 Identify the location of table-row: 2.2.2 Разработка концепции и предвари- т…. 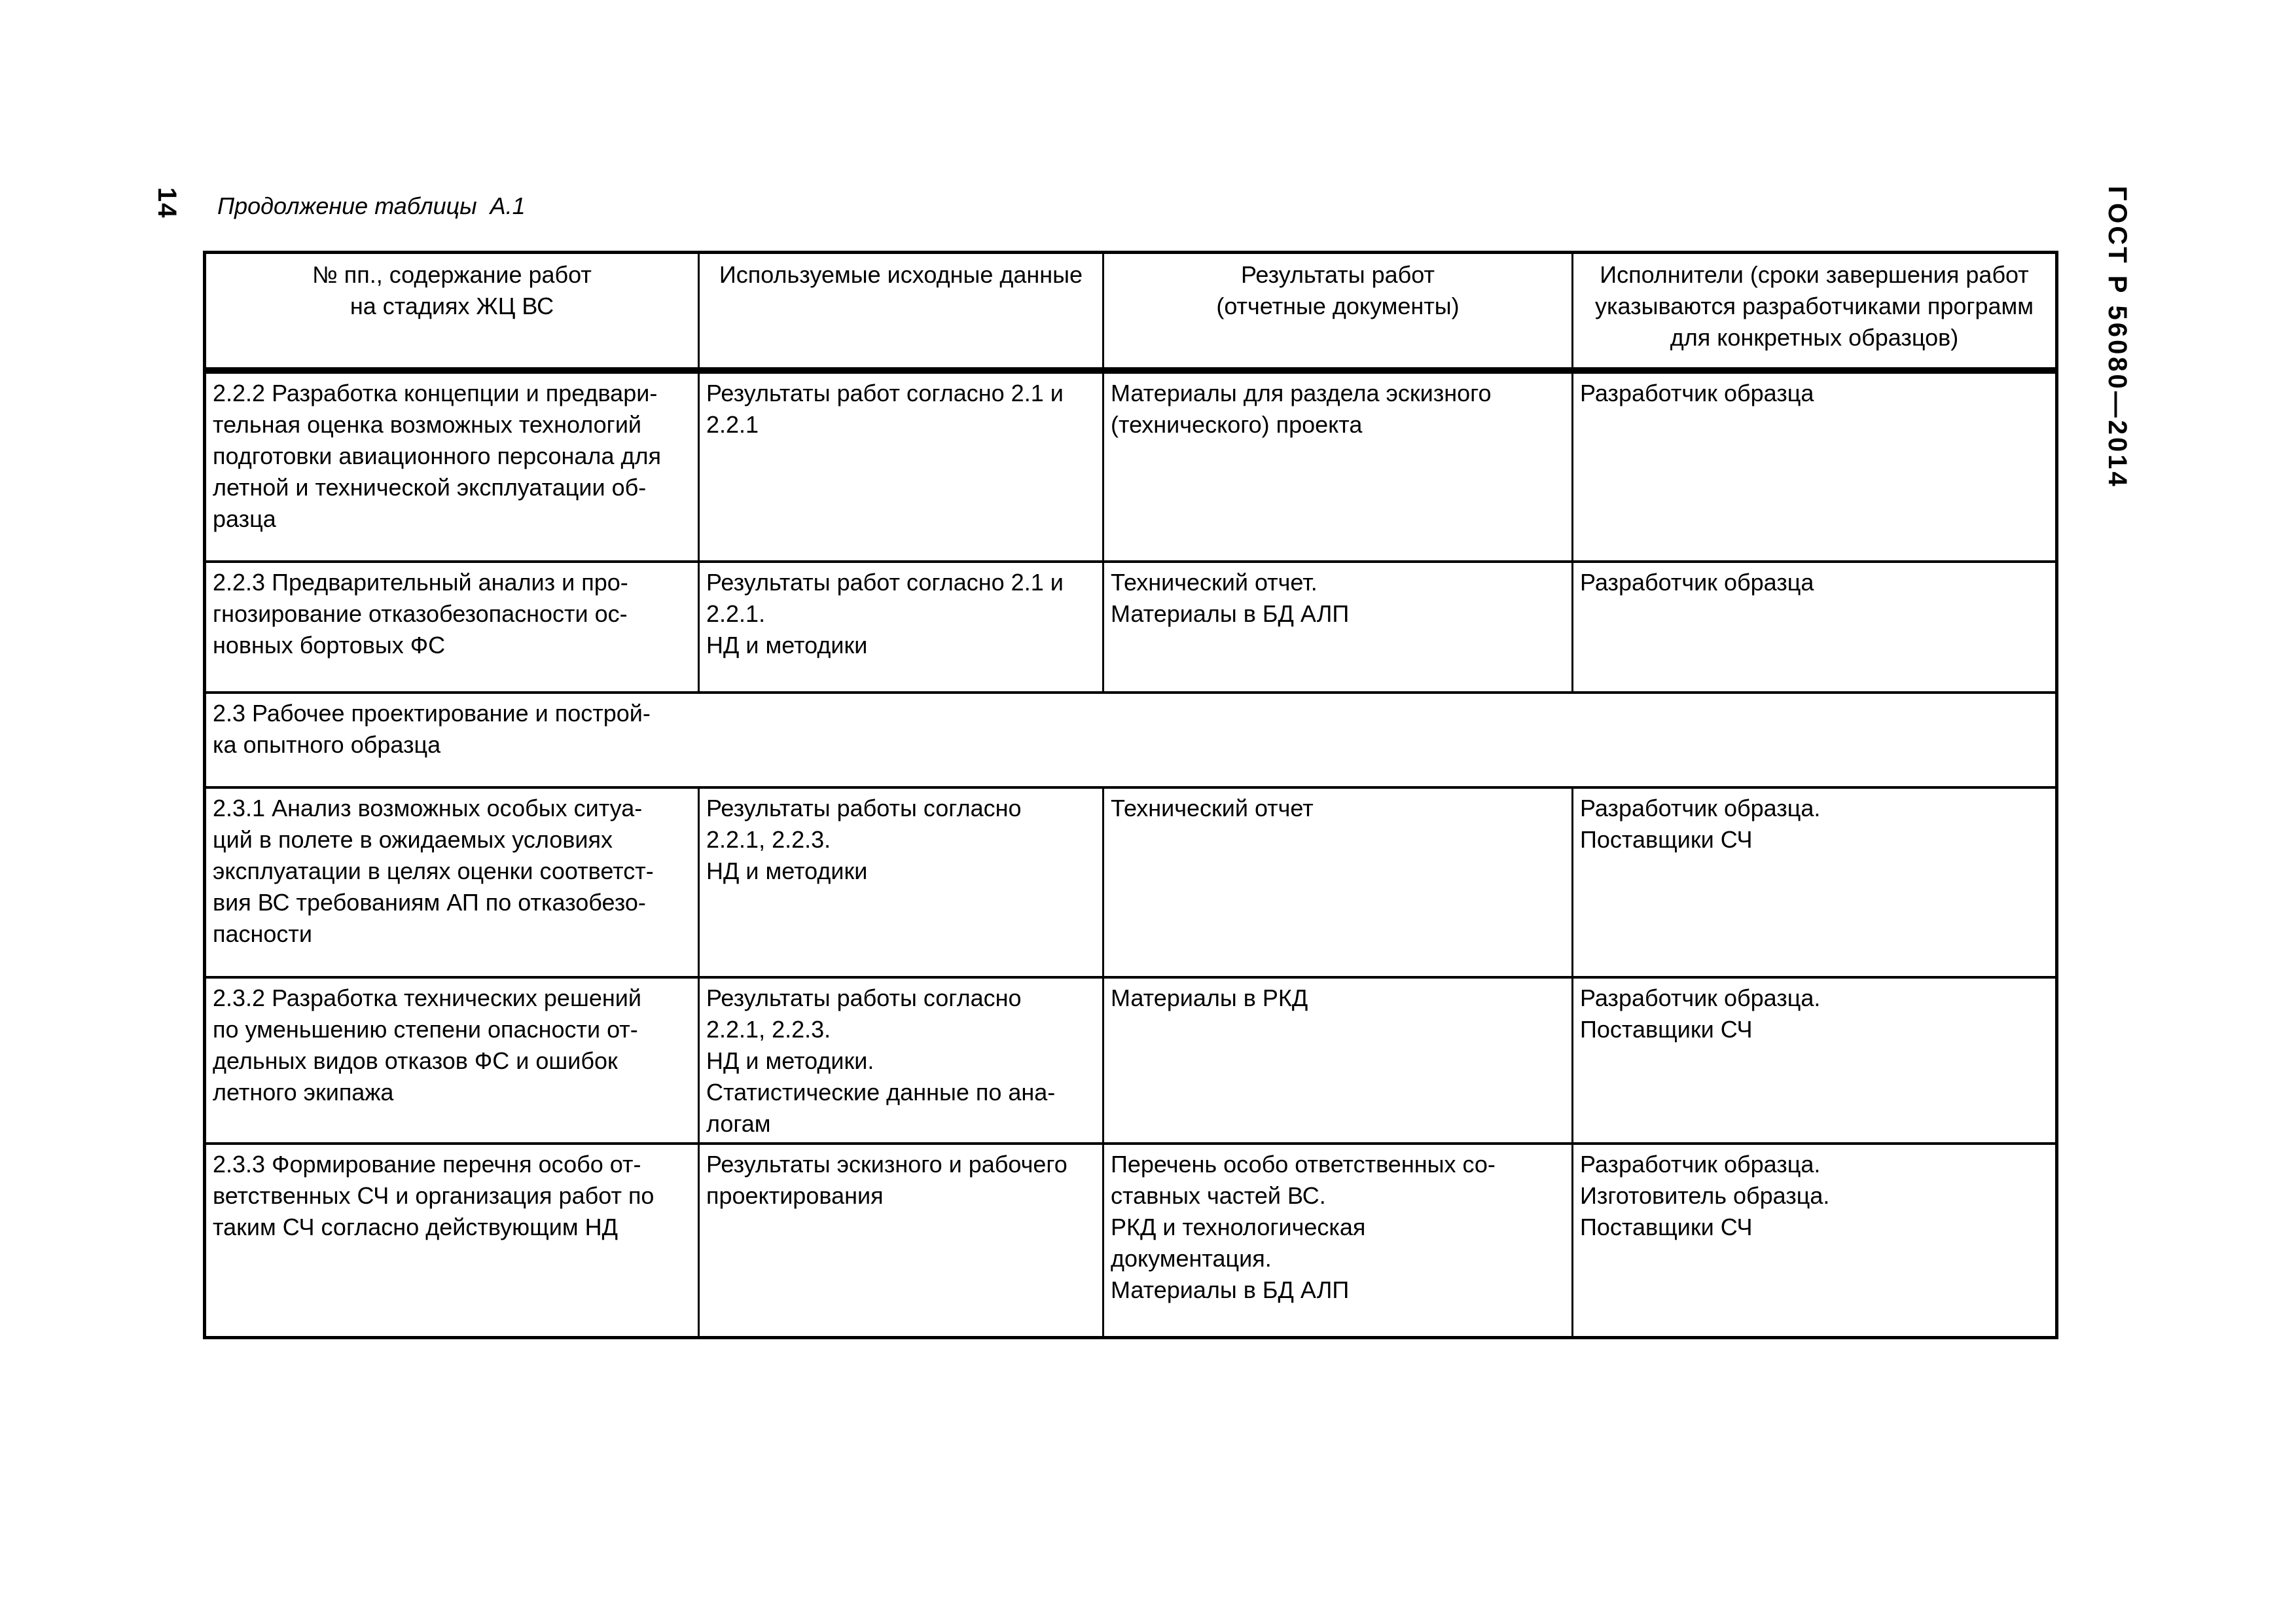
(1131, 466).